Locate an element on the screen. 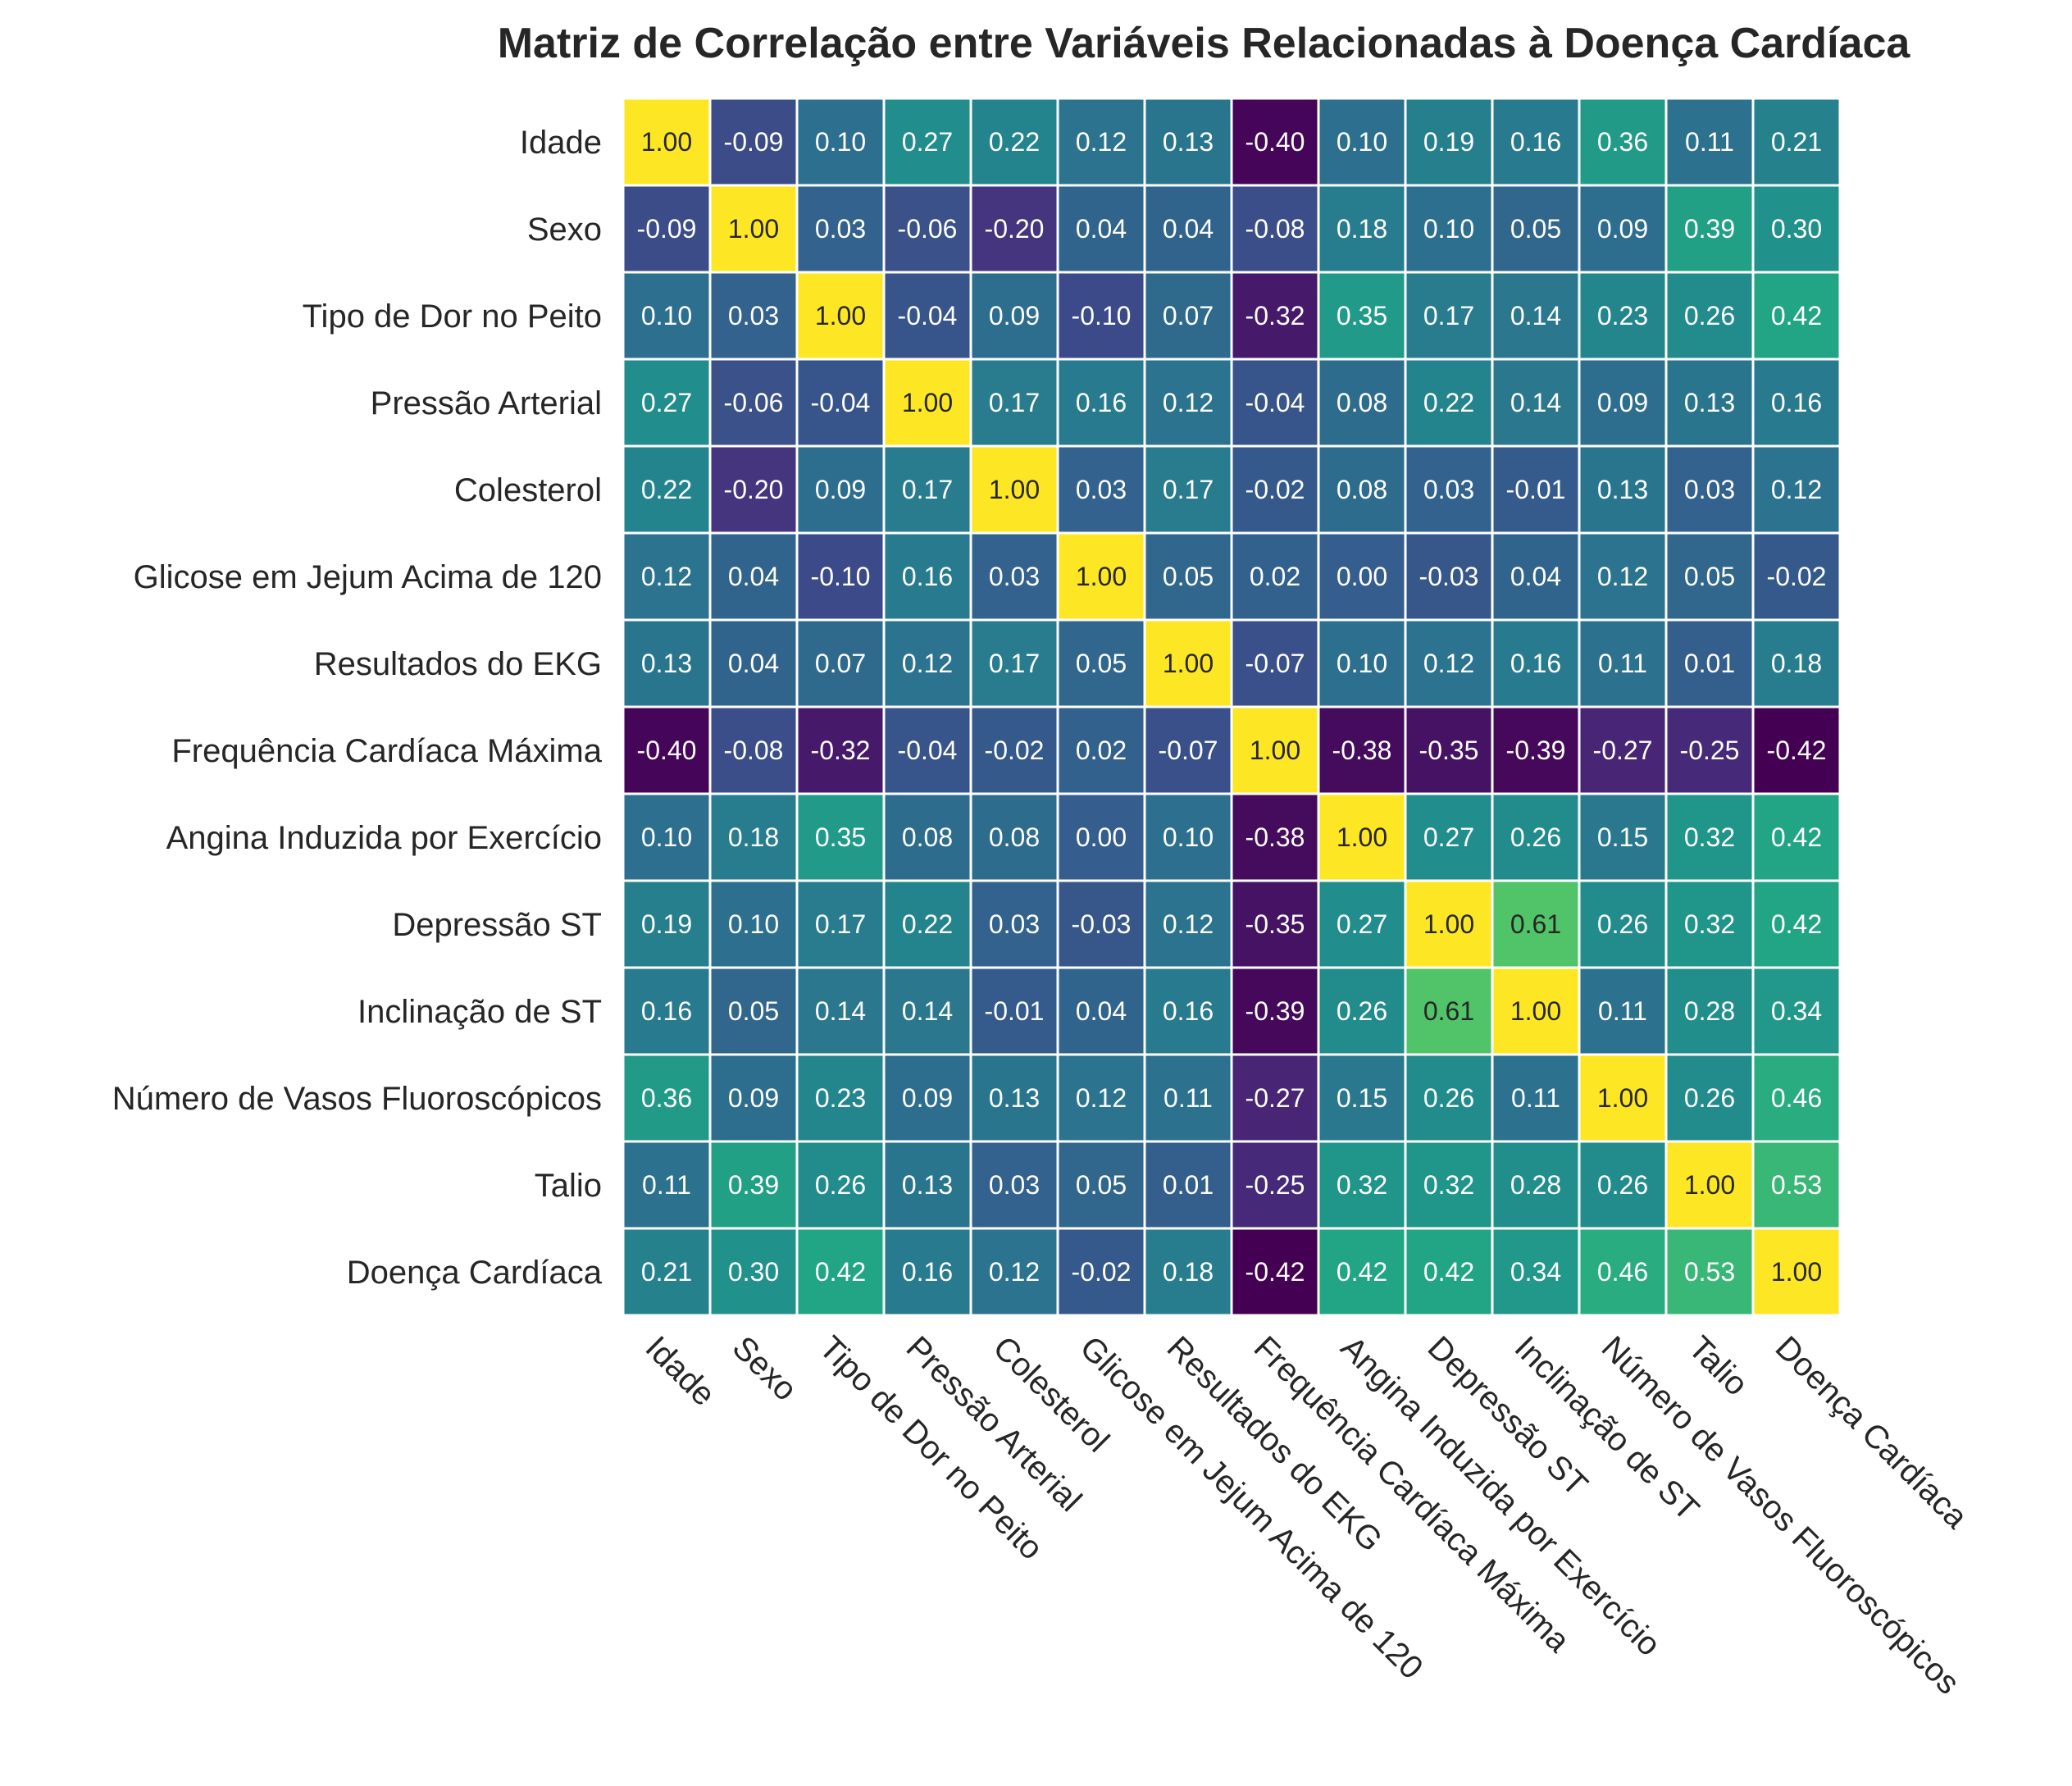 Image resolution: width=2072 pixels, height=1786 pixels. cell-value-doenca-cardiaca-doenca-cardiaca: 1.00 is located at coordinates (1796, 1272).